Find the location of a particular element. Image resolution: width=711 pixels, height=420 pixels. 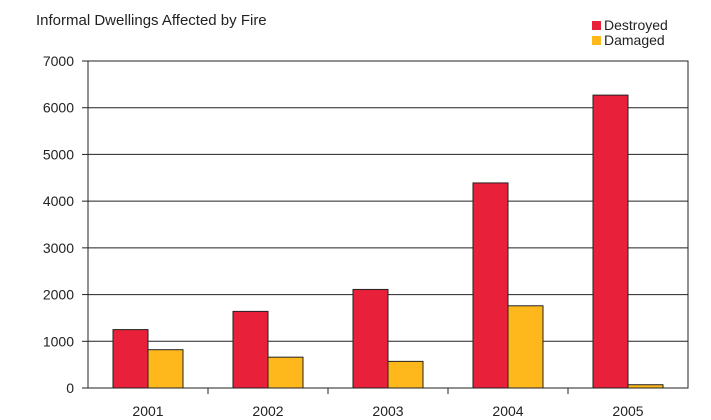

legend-item-destroyed: Destroyed is located at coordinates (630, 25).